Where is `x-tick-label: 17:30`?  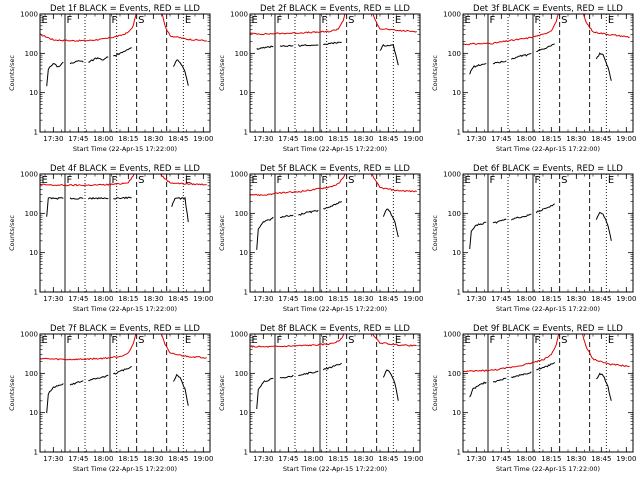 x-tick-label: 17:30 is located at coordinates (263, 139).